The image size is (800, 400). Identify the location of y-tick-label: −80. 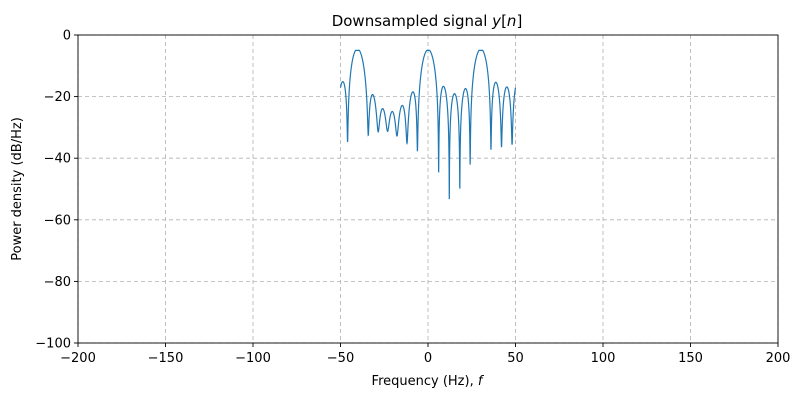
(57, 282).